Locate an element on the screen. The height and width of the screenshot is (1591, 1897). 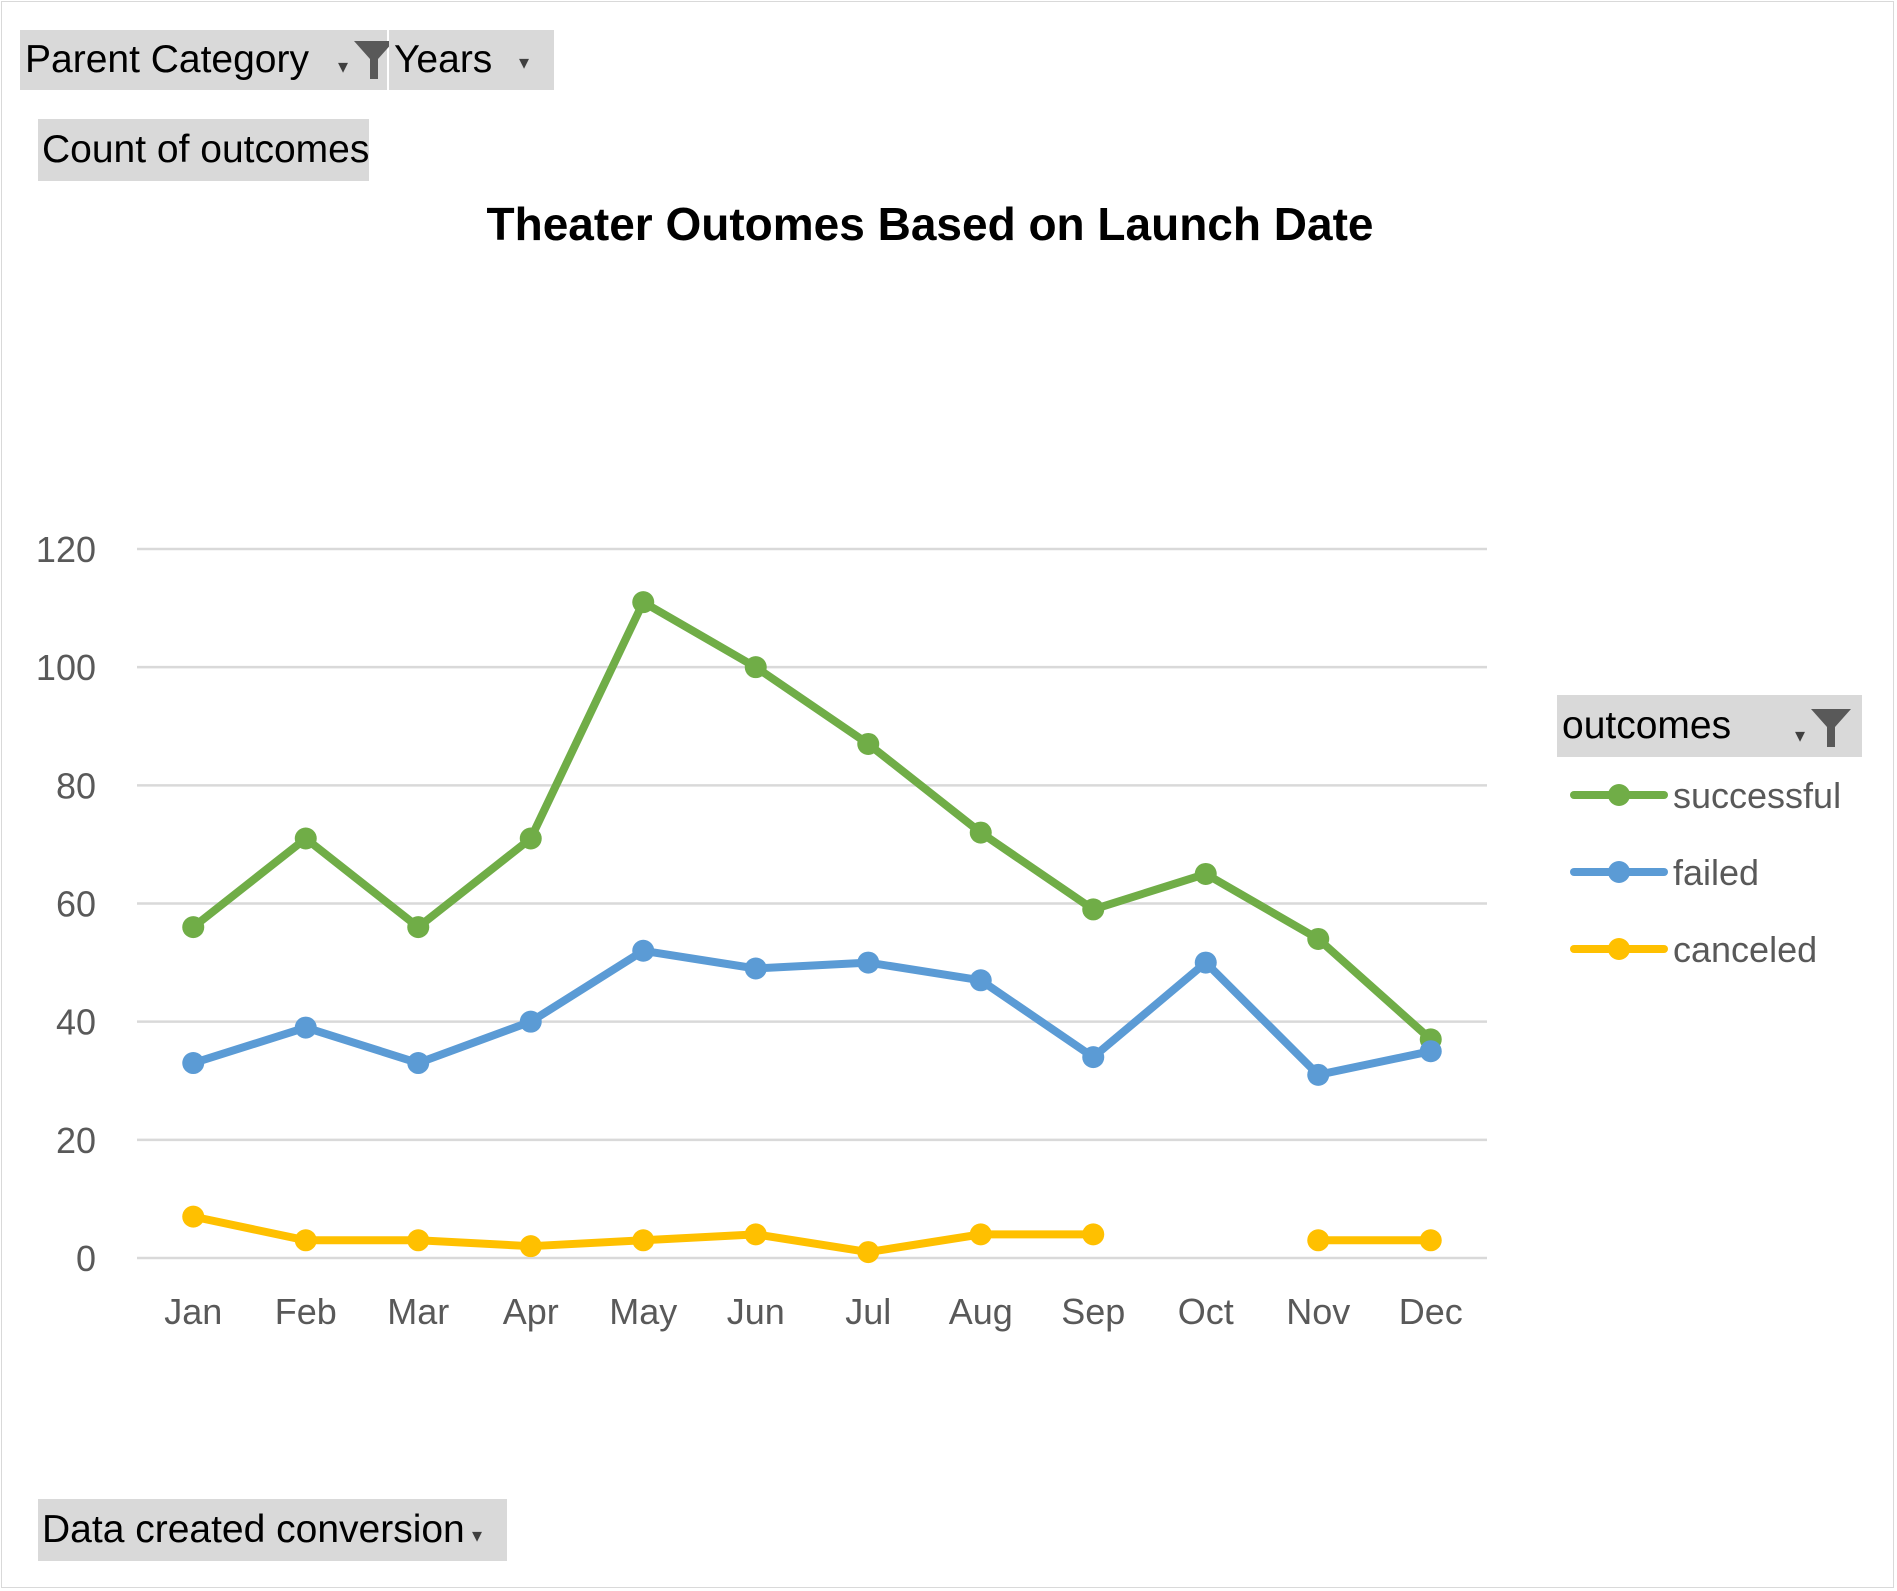
x-tick-label: Dec is located at coordinates (1431, 1311).